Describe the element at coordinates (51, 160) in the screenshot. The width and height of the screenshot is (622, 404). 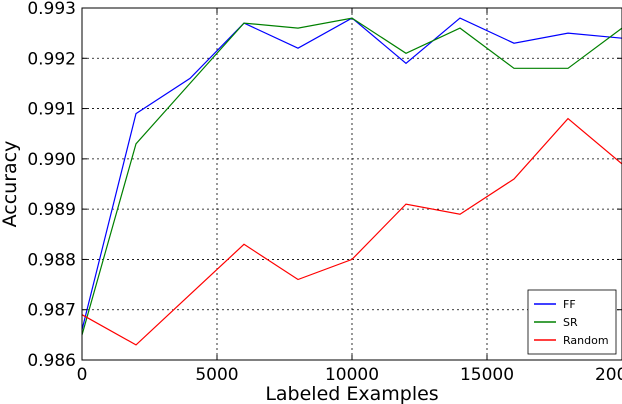
I see `y-tick-label: 0.990` at that location.